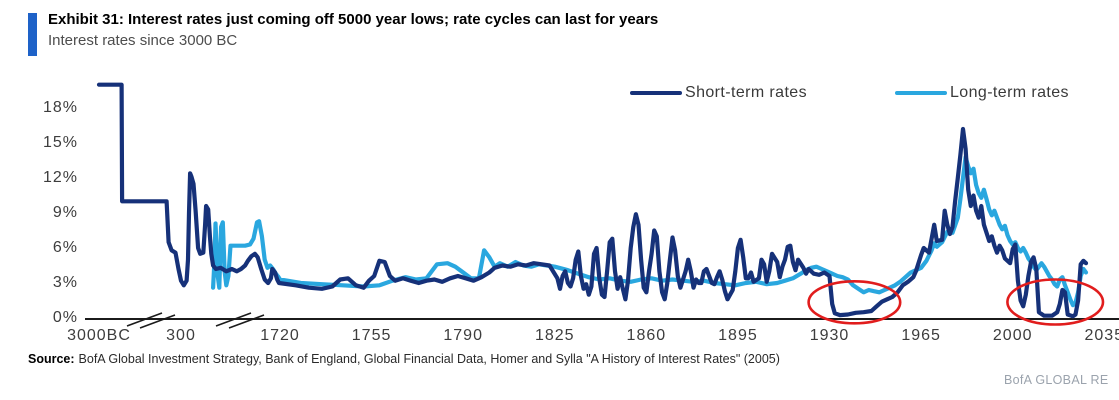 Image resolution: width=1119 pixels, height=400 pixels. Describe the element at coordinates (921, 335) in the screenshot. I see `x-tick-label-1965: 1965` at that location.